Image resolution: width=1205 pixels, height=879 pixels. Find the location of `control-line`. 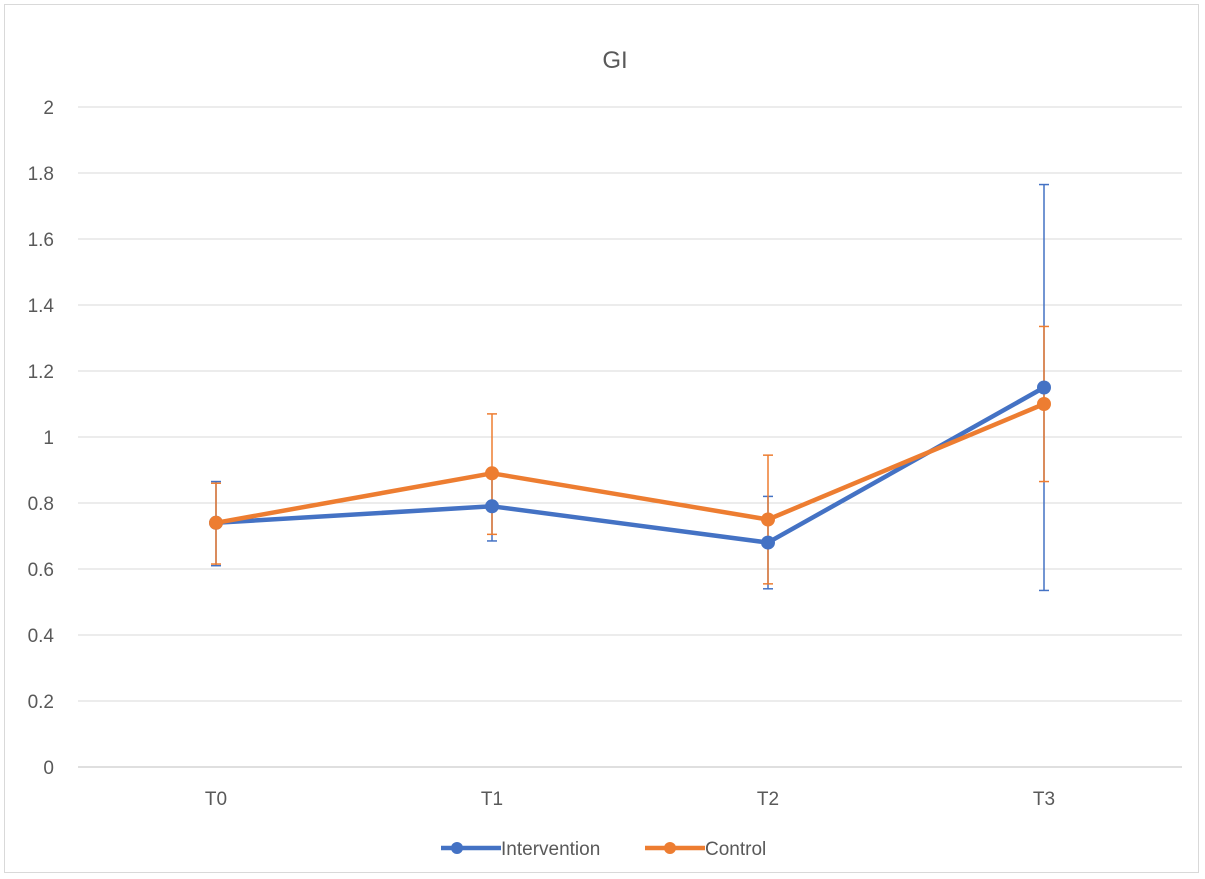

control-line is located at coordinates (630, 463).